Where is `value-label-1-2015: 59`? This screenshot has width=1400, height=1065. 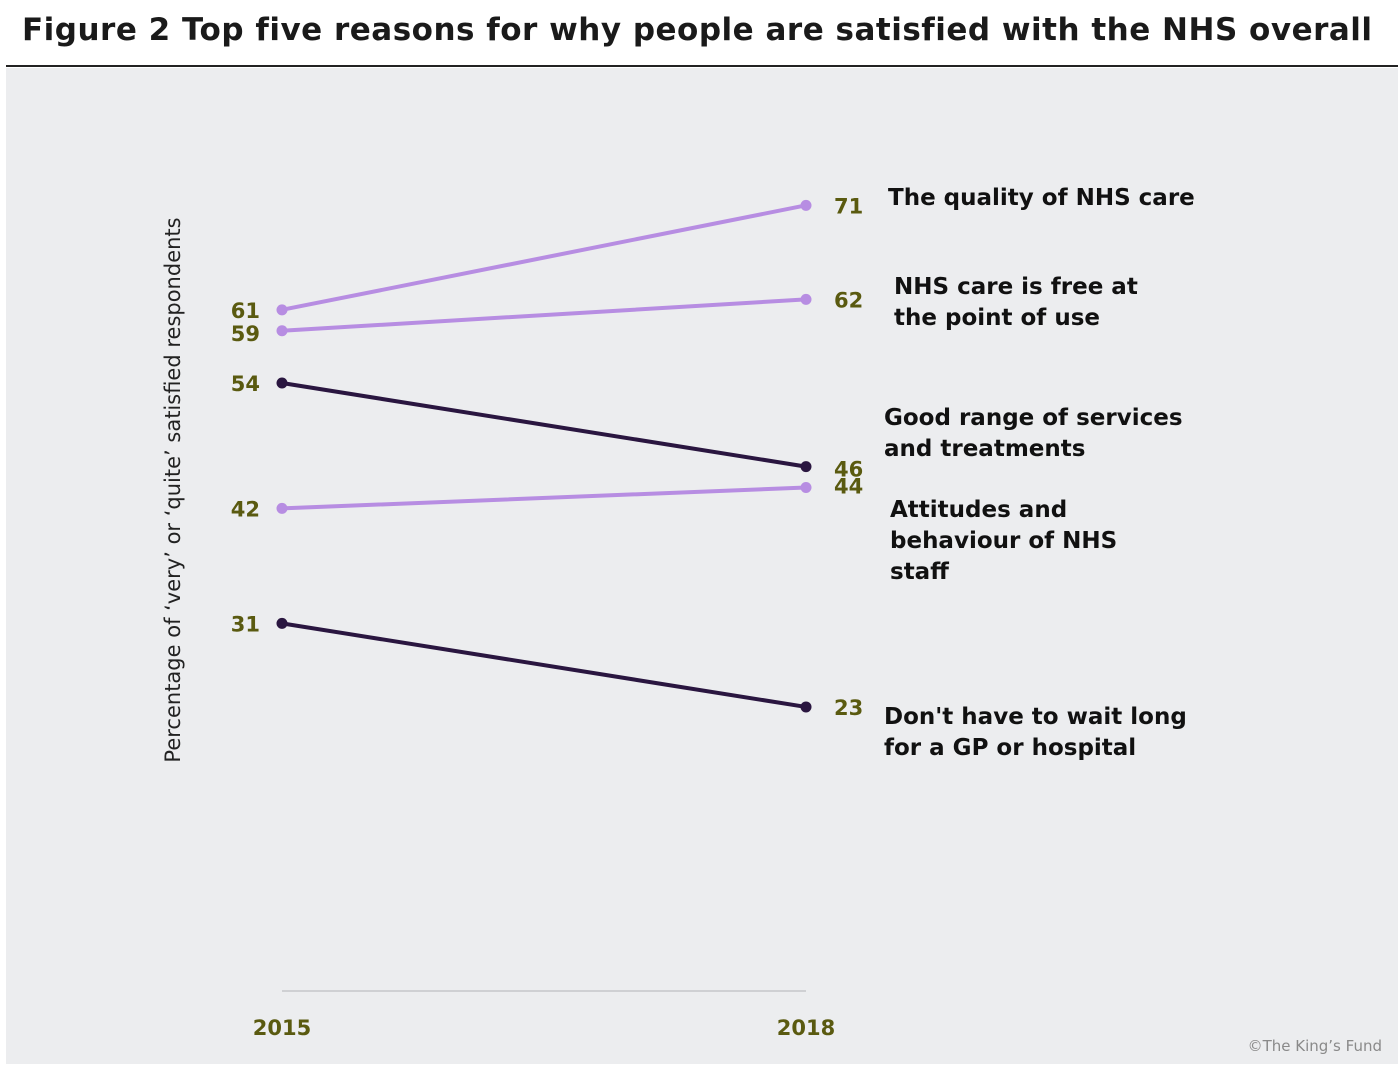
value-label-1-2015: 59 is located at coordinates (245, 334).